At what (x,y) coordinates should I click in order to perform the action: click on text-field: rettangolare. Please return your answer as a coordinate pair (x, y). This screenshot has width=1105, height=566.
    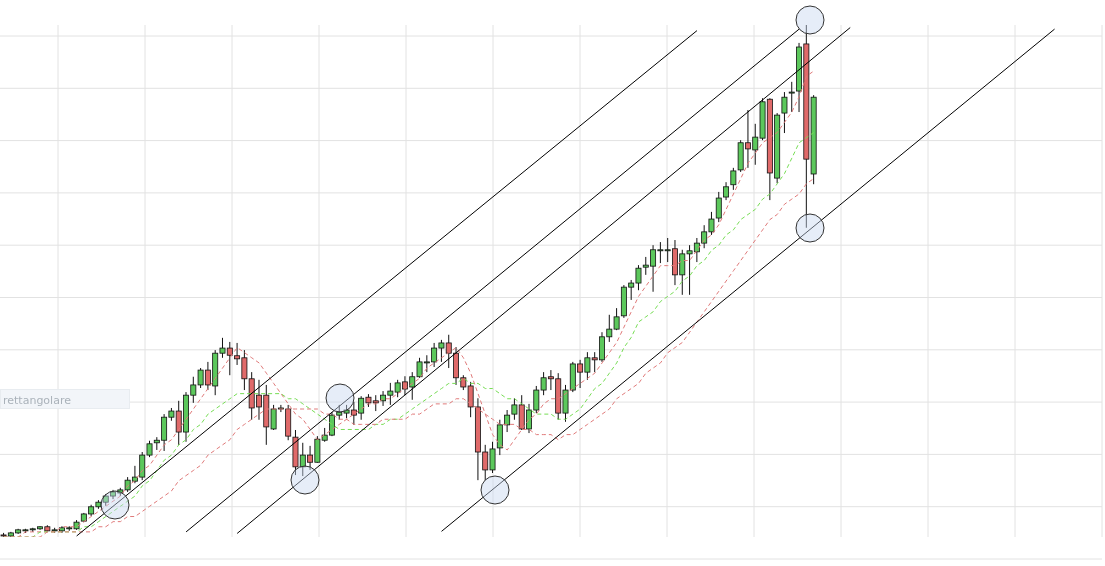
    Looking at the image, I should click on (65, 399).